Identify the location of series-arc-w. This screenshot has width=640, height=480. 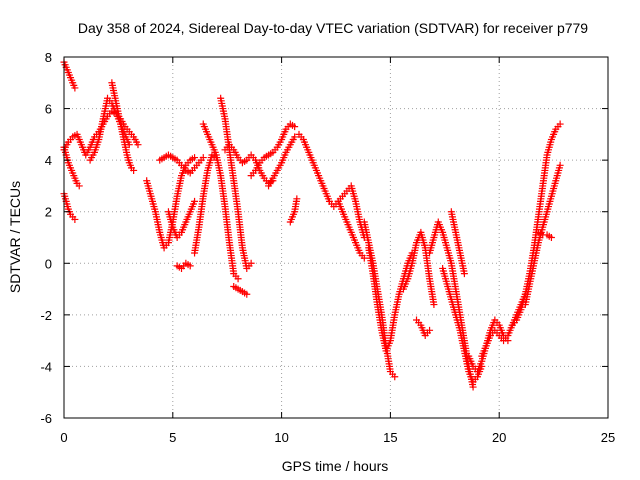
(418, 268).